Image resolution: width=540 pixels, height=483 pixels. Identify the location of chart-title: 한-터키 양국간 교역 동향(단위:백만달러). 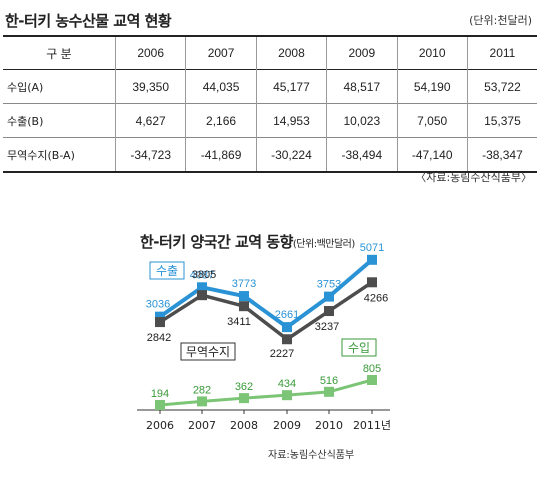
(247, 241).